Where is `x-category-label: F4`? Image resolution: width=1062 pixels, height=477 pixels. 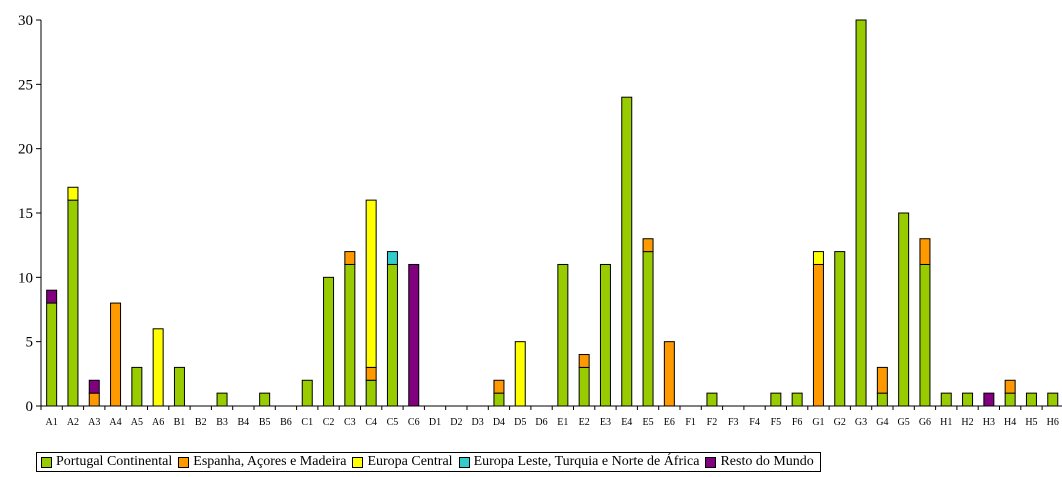 x-category-label: F4 is located at coordinates (754, 422).